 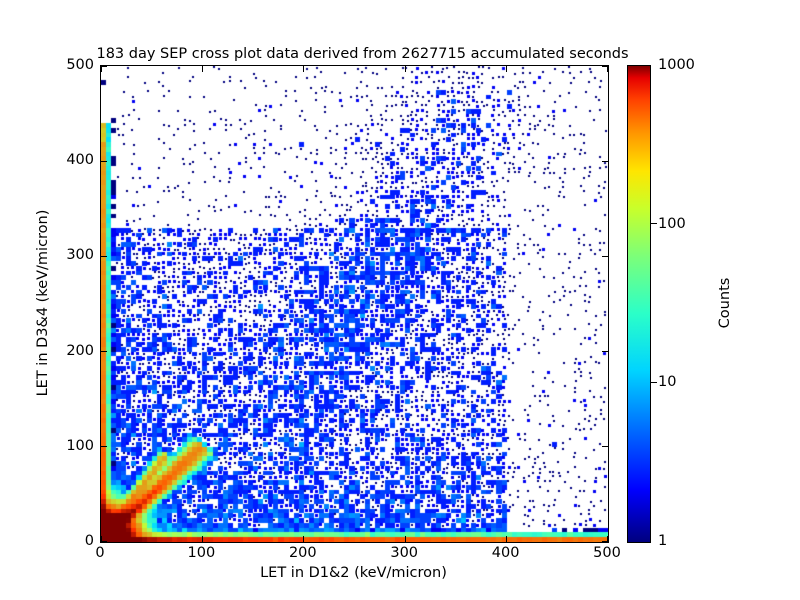 I want to click on y-axis-label: LET in D3&4 (keV/micron), so click(x=43, y=303).